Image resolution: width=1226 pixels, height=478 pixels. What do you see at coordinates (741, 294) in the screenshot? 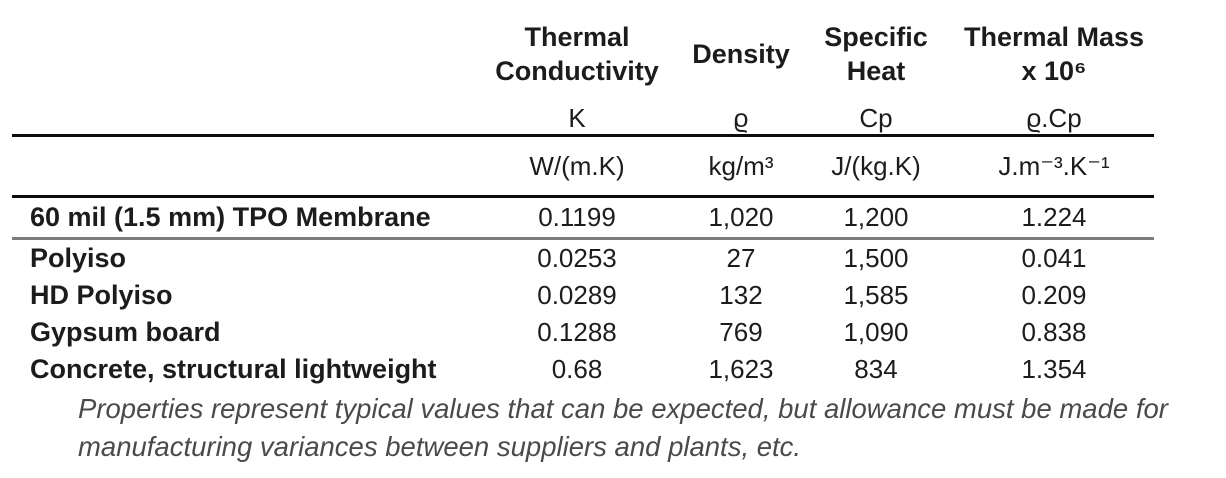
I see `value-density: 132` at bounding box center [741, 294].